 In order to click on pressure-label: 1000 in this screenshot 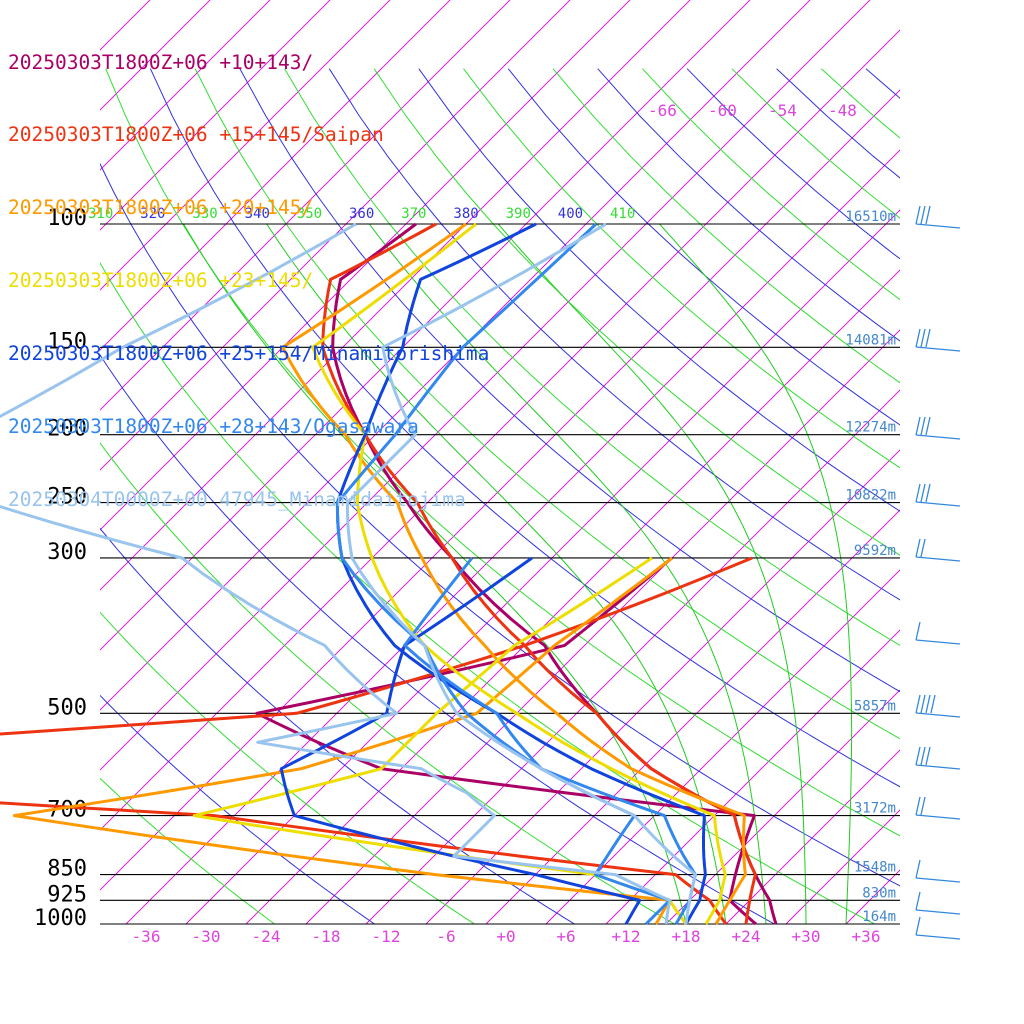, I will do `click(60, 918)`.